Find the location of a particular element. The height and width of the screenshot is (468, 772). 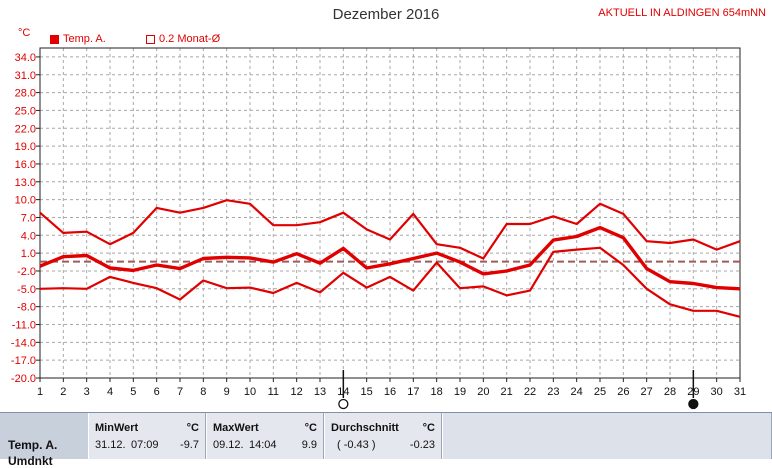

avg-value: -0.23 is located at coordinates (422, 445).